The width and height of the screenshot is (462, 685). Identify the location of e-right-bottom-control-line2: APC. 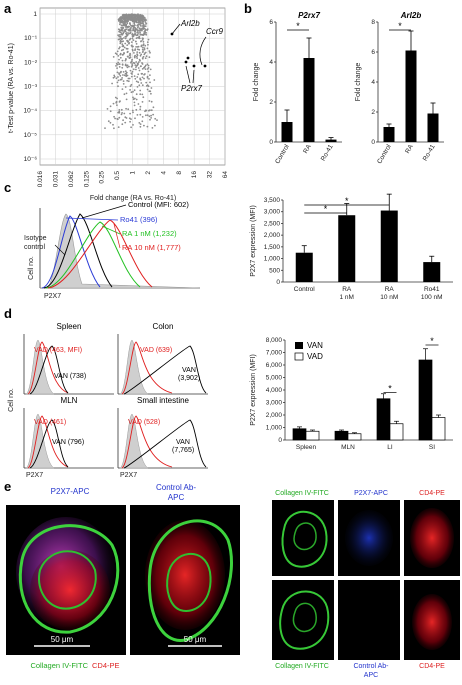
(371, 675).